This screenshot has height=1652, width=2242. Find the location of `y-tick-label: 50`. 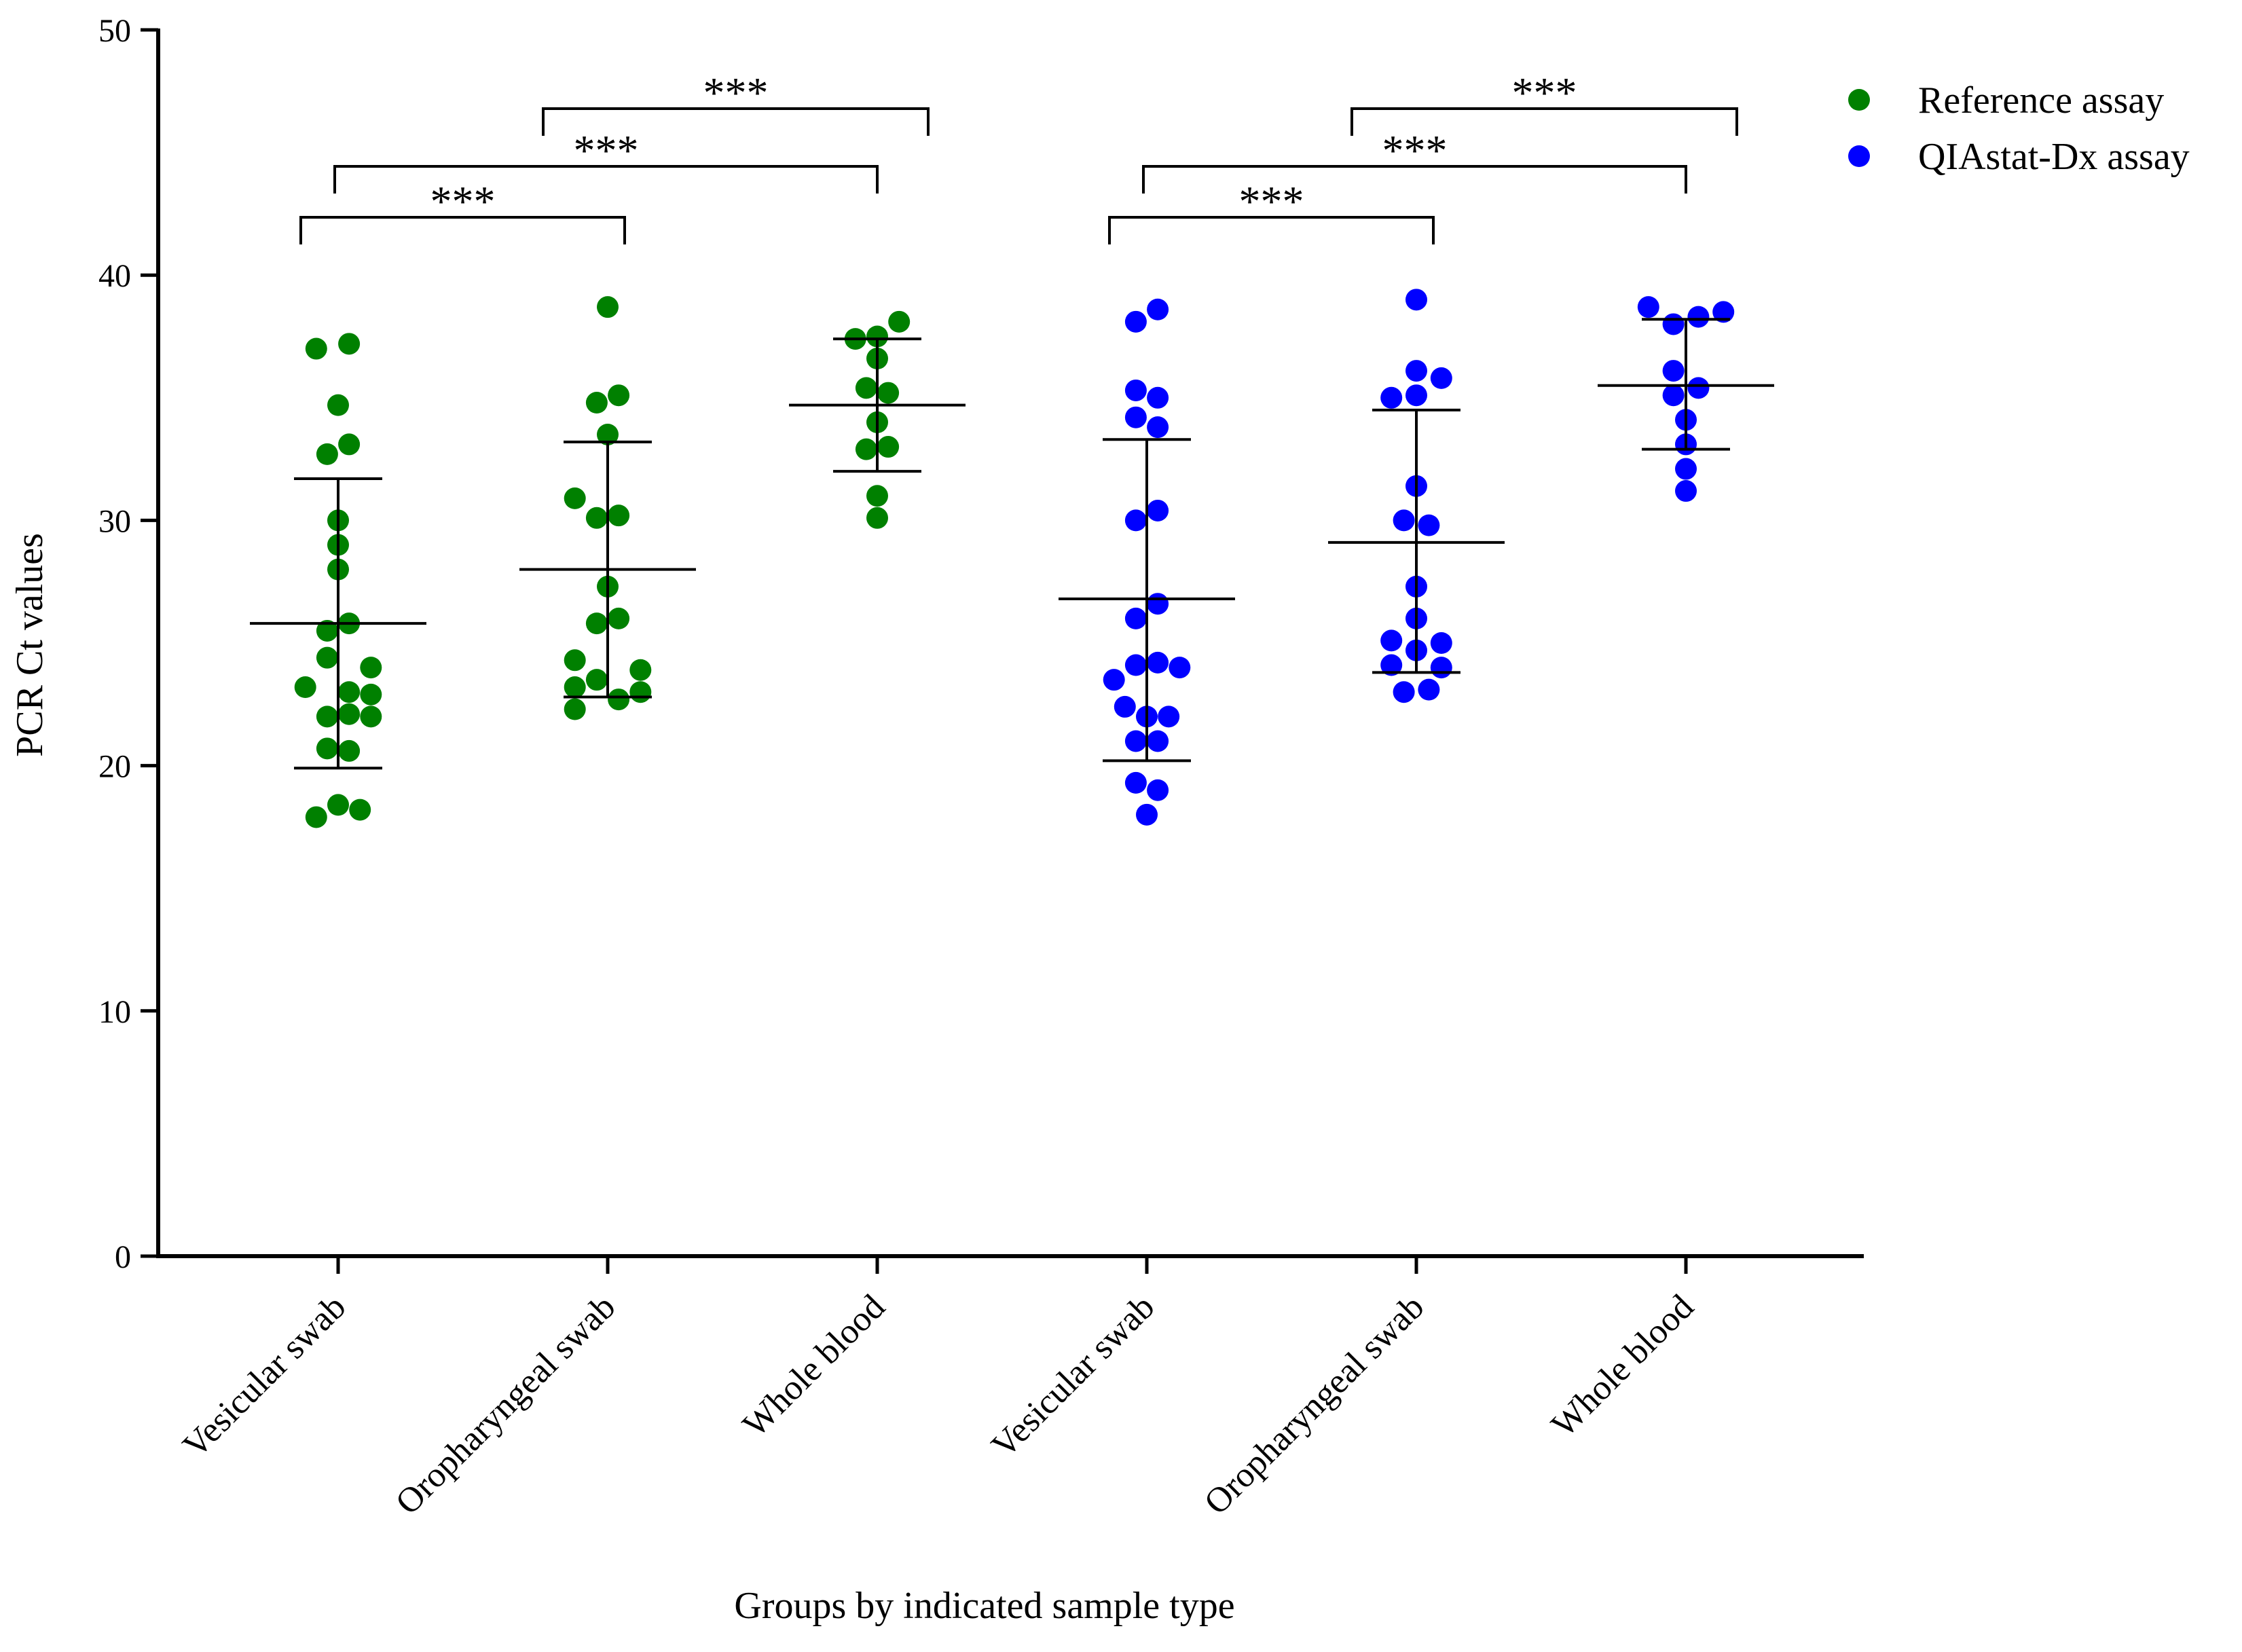

y-tick-label: 50 is located at coordinates (114, 31).